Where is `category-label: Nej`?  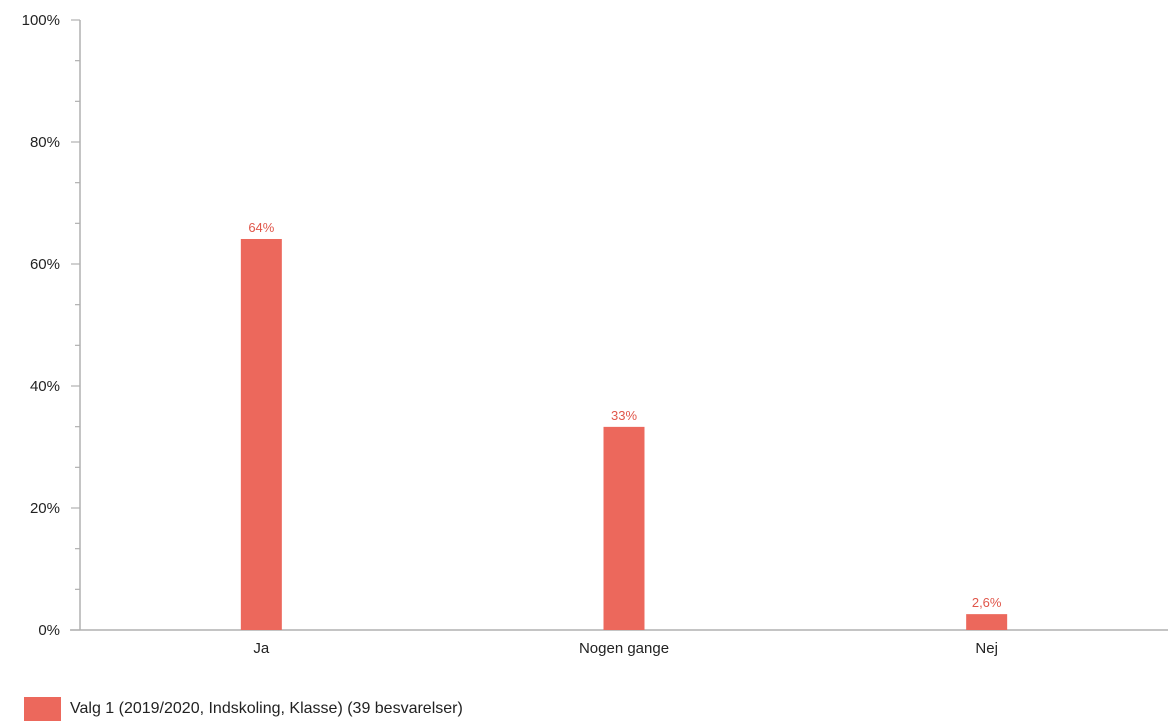 category-label: Nej is located at coordinates (986, 648).